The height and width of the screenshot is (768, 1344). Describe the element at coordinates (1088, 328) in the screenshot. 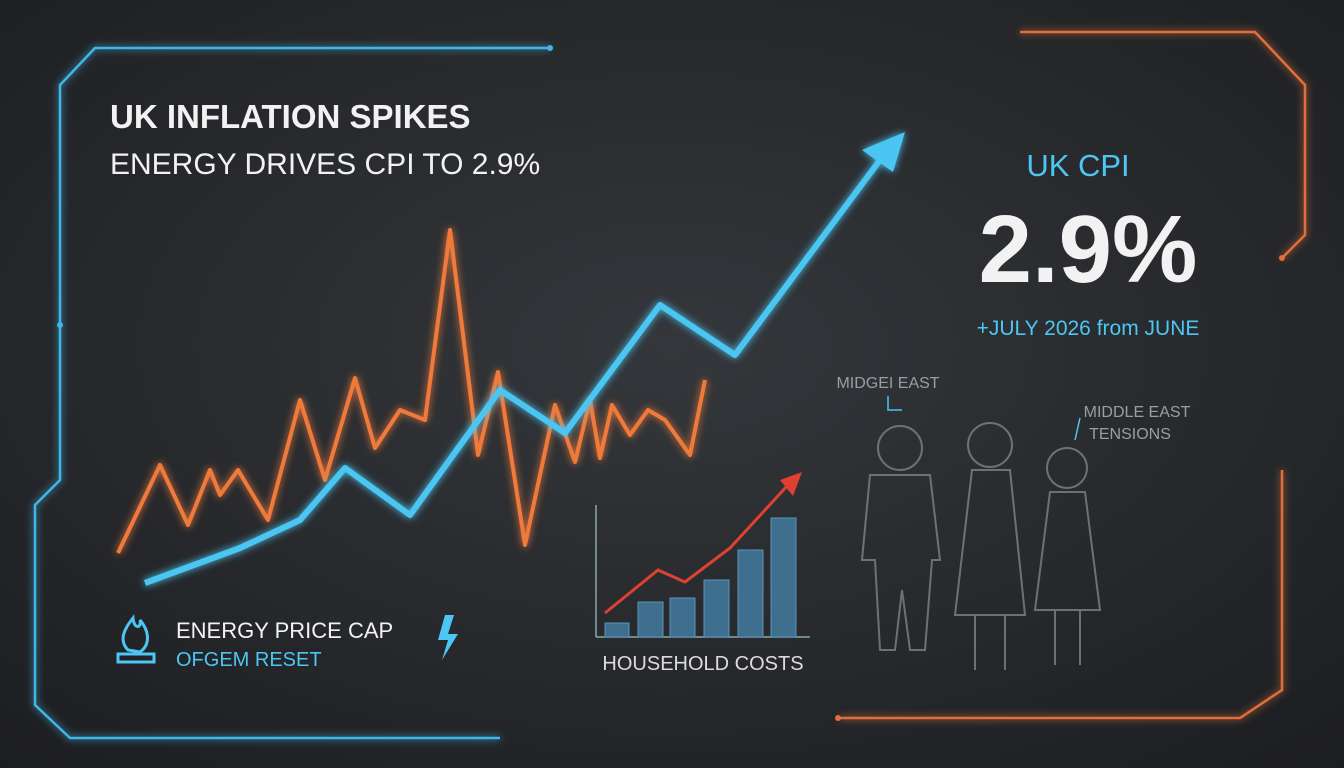

I see `stat-note: +JULY 2026 from JUNE` at that location.